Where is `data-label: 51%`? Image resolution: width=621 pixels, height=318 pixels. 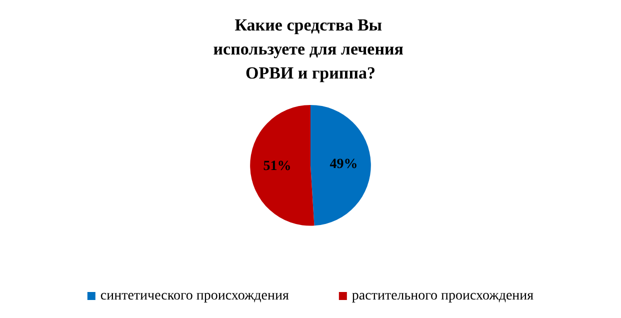 data-label: 51% is located at coordinates (277, 166).